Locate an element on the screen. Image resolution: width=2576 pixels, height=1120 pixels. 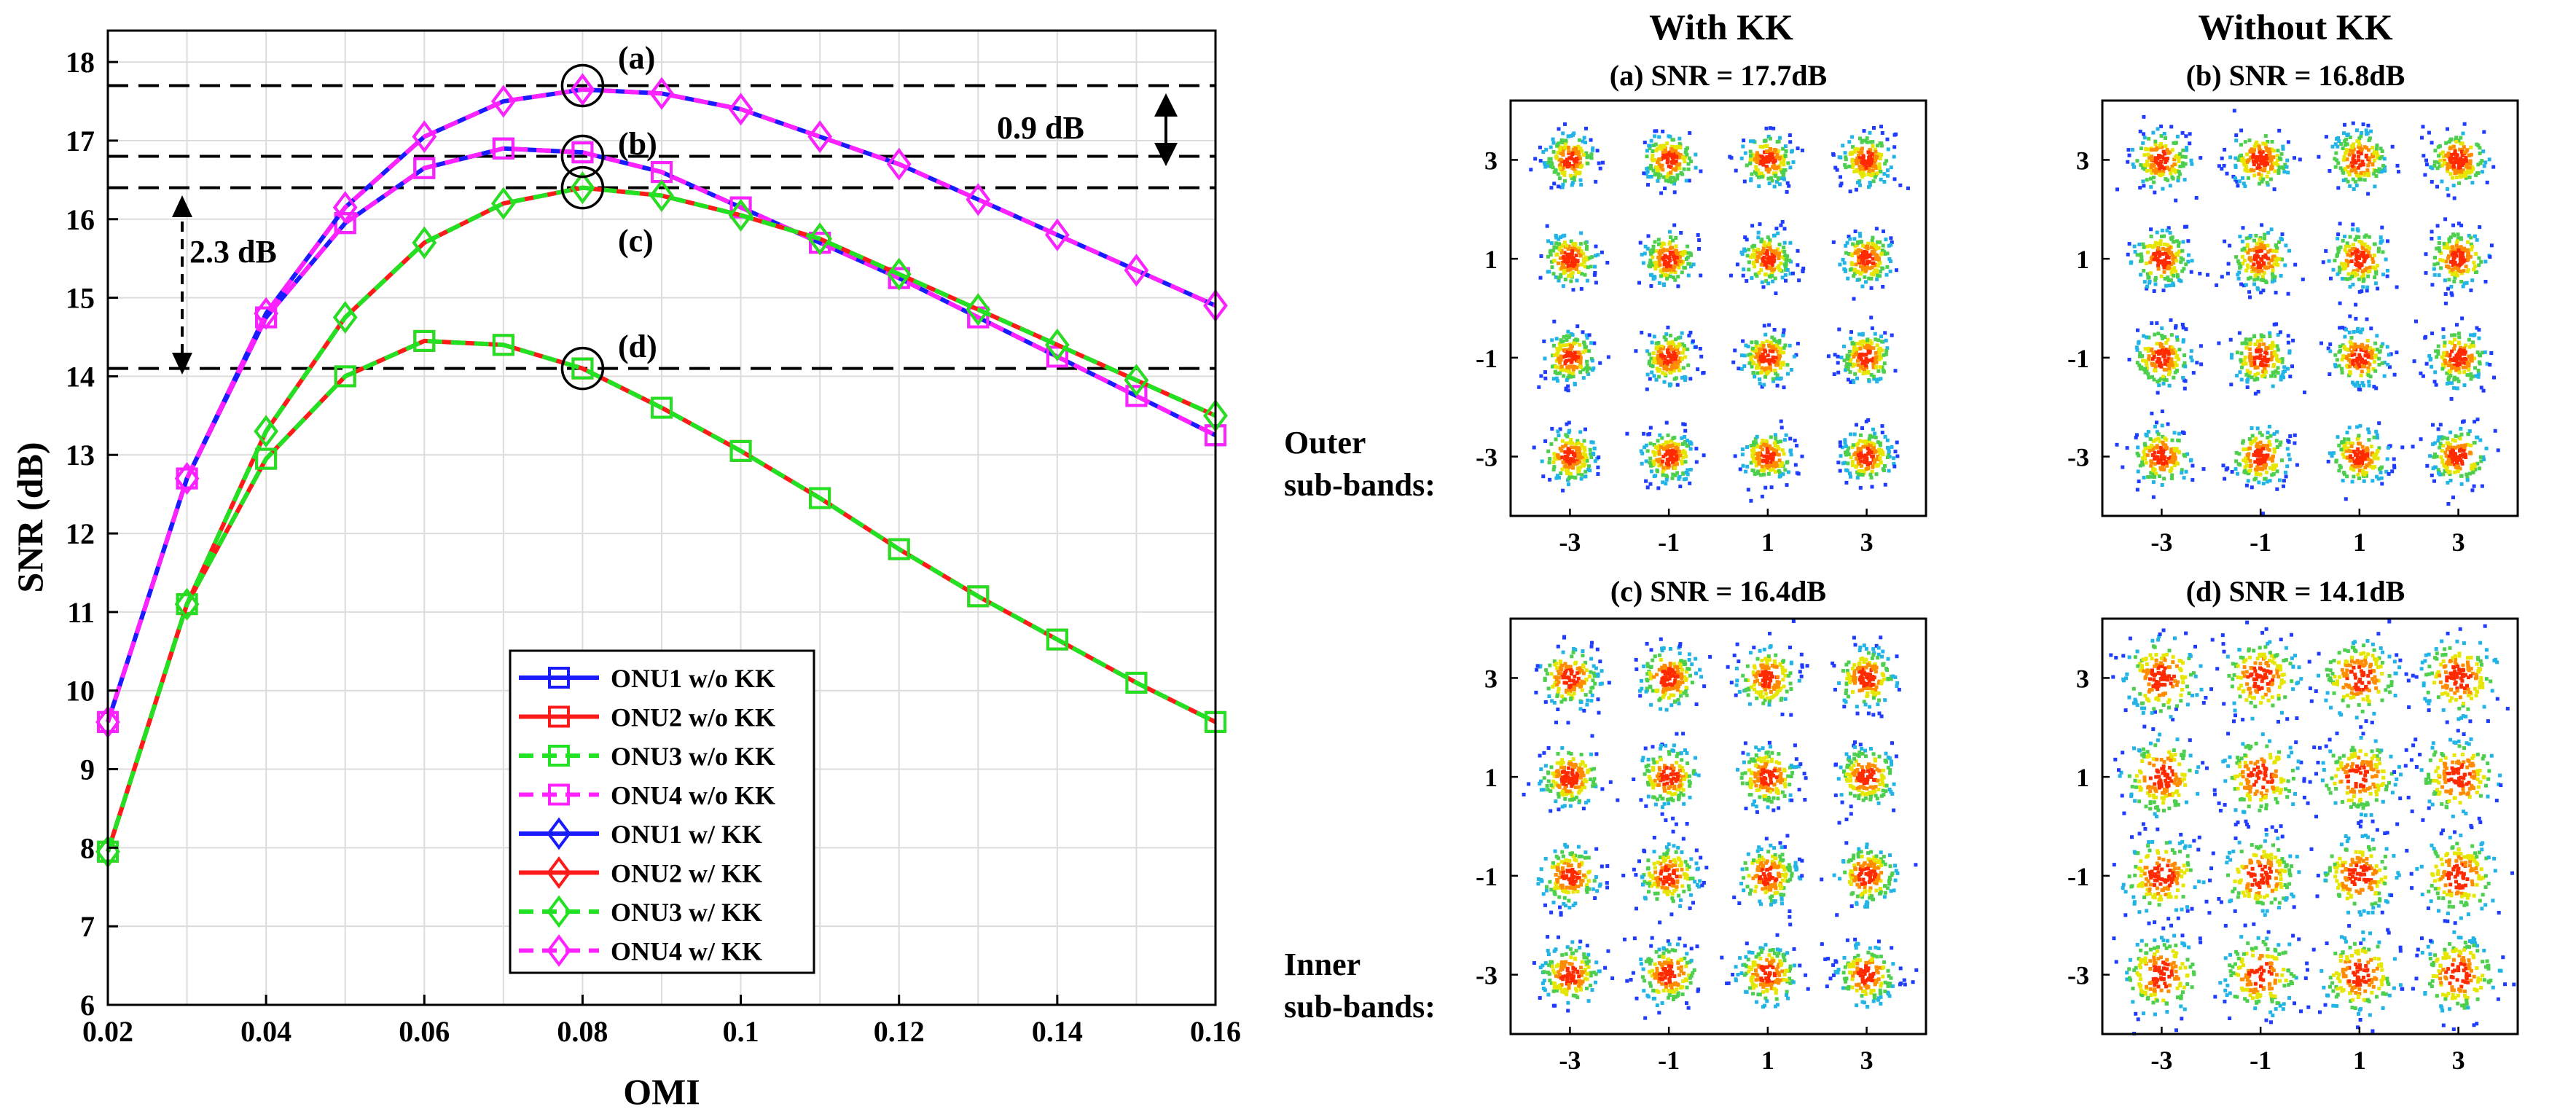
row-label-outer-1: Outer is located at coordinates (1325, 443).